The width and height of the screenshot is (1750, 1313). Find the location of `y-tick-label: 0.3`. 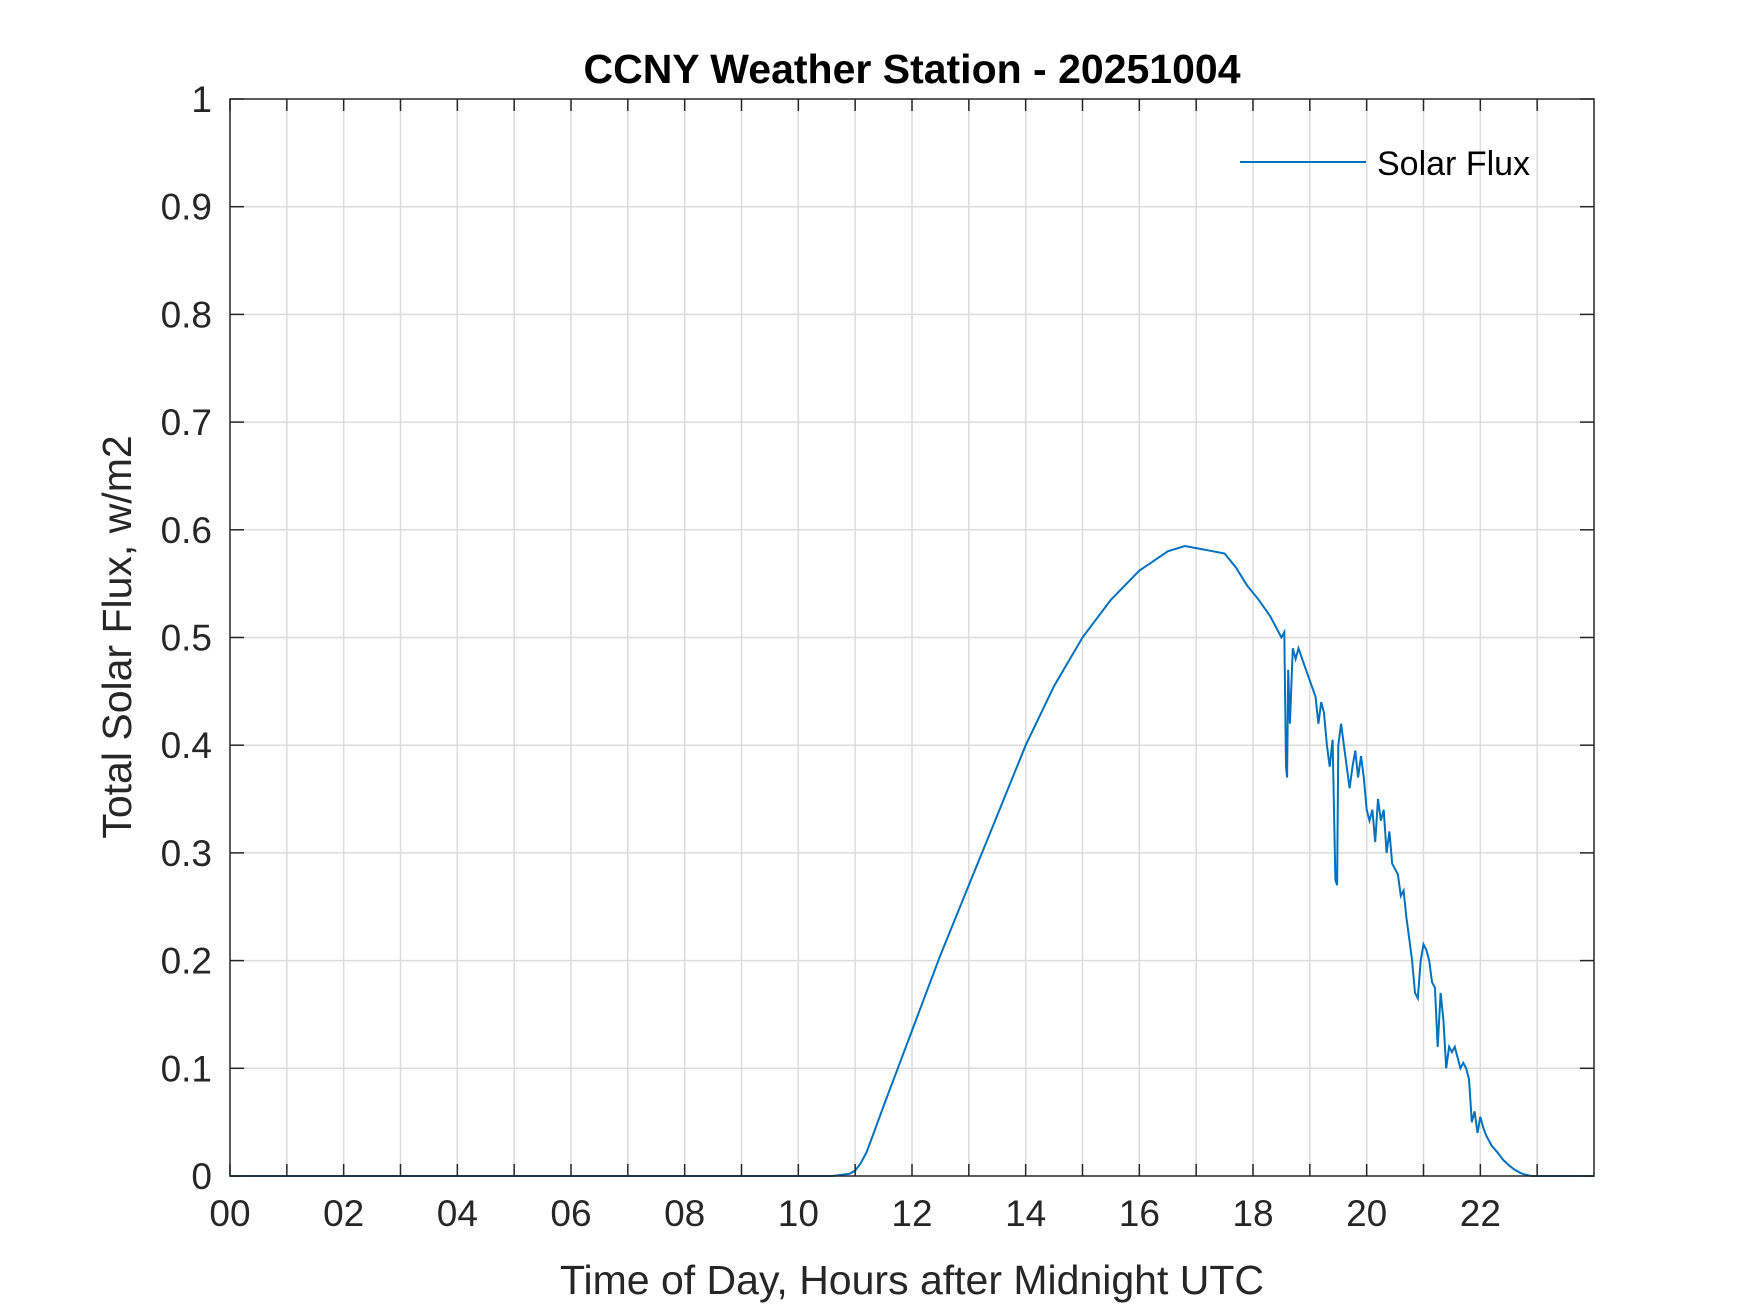

y-tick-label: 0.3 is located at coordinates (186, 853).